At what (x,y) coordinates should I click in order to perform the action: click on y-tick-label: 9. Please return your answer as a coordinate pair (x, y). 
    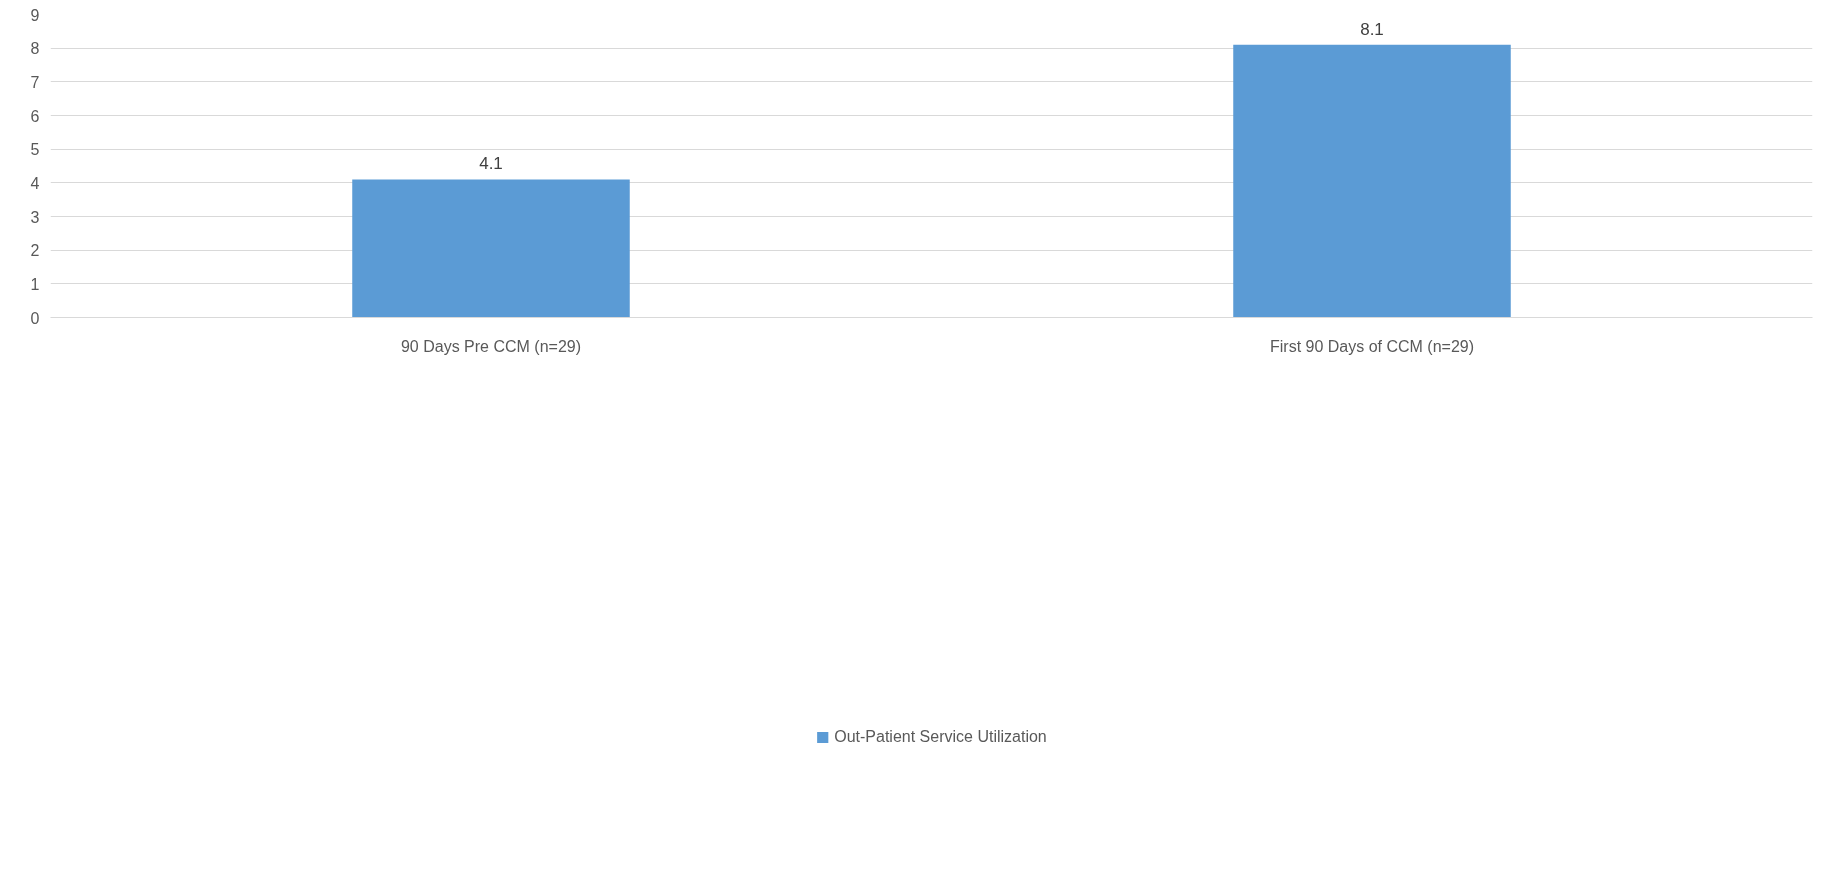
    Looking at the image, I should click on (35, 15).